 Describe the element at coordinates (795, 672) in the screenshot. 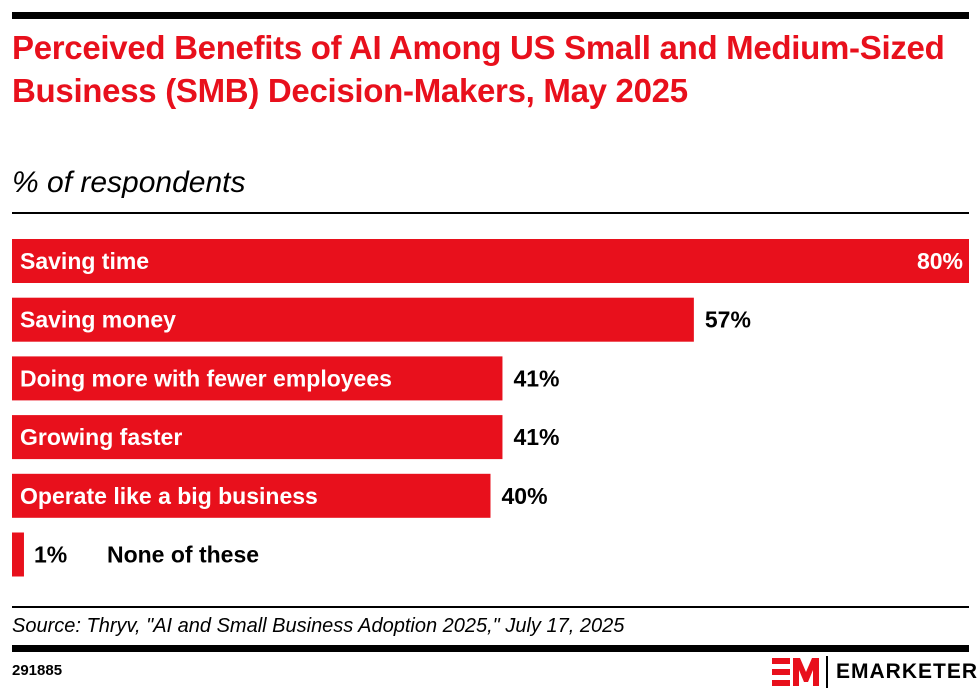

I see `em-logo-icon` at that location.